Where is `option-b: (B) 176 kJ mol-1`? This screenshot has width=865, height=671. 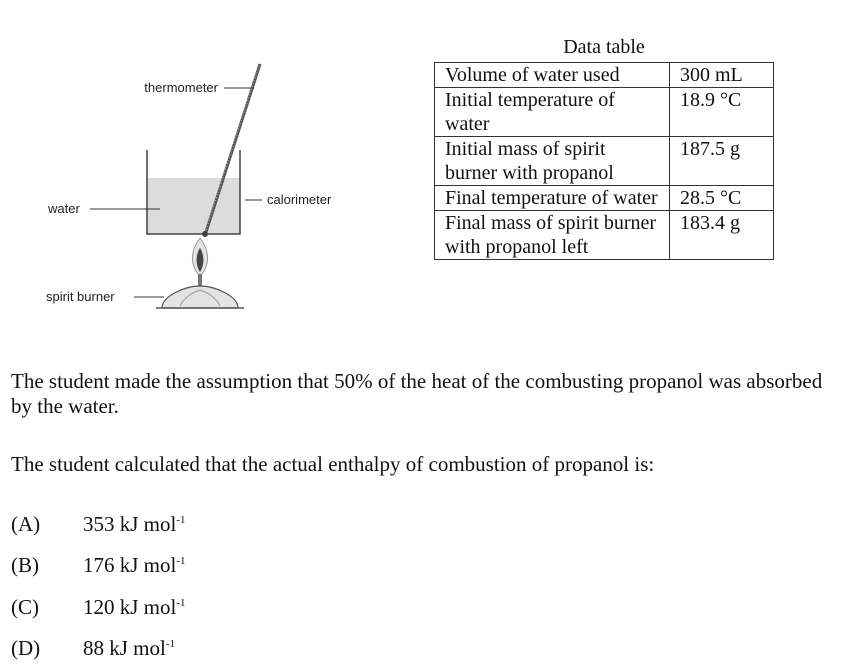 option-b: (B) 176 kJ mol-1 is located at coordinates (98, 563).